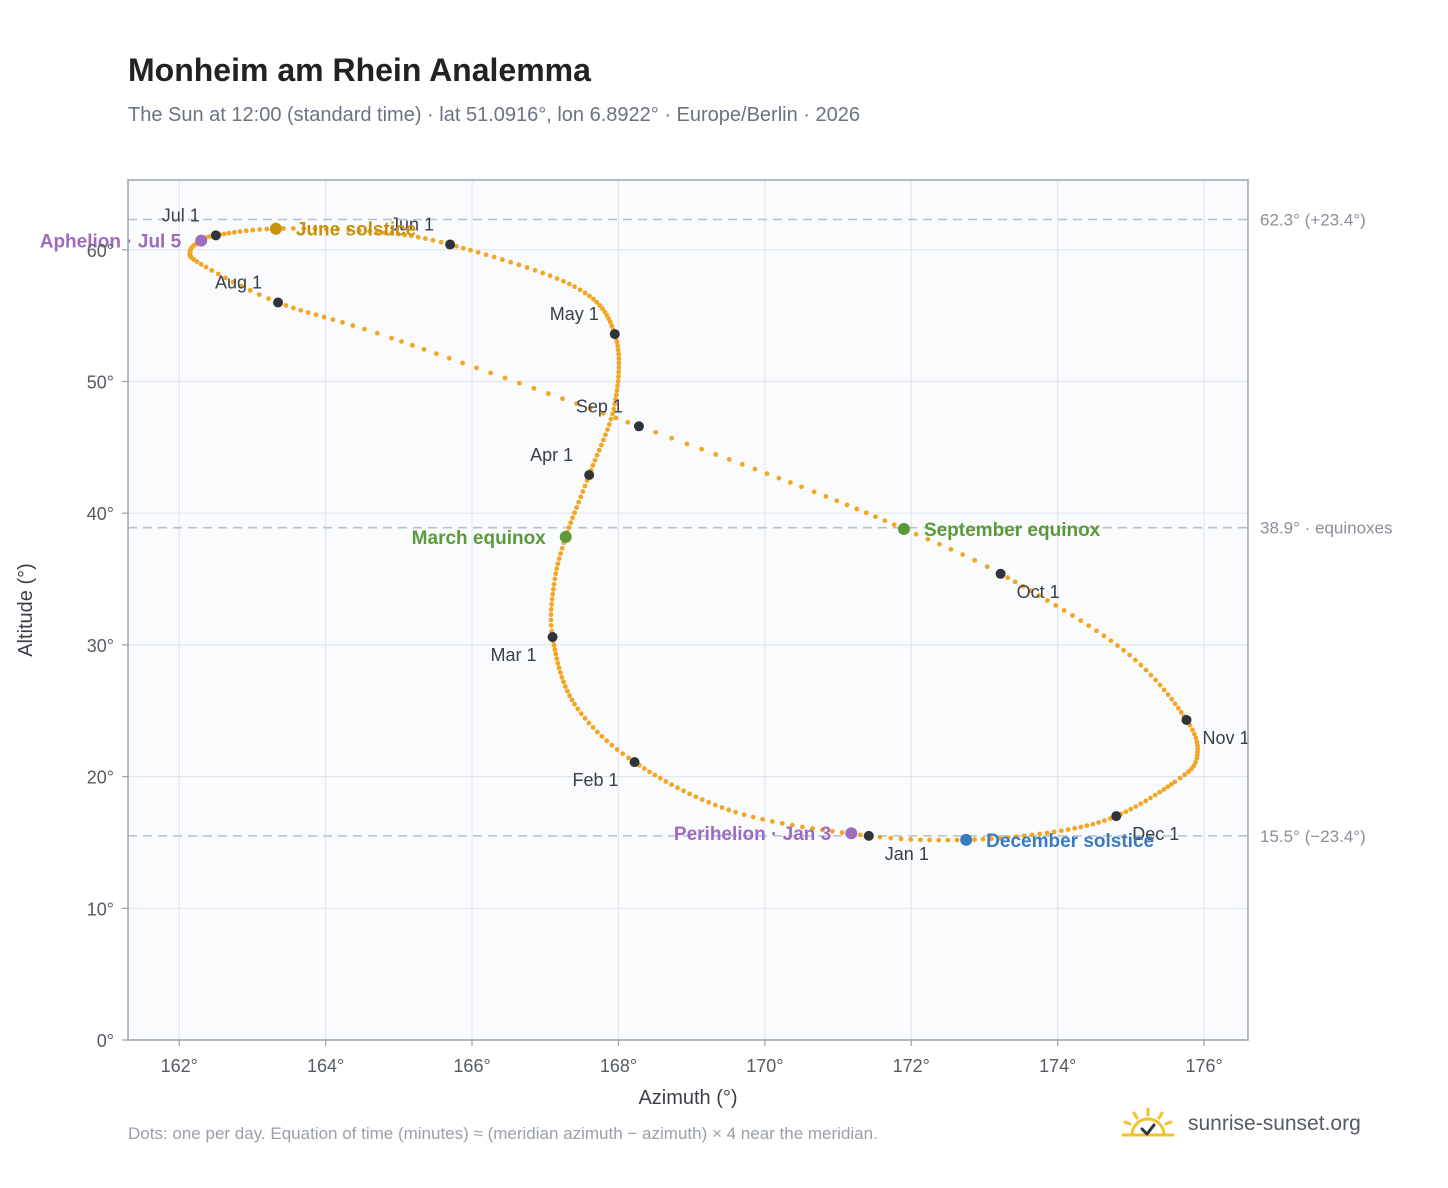 This screenshot has width=1448, height=1188. I want to click on brand-name: sunrise-sunset.org, so click(1274, 1123).